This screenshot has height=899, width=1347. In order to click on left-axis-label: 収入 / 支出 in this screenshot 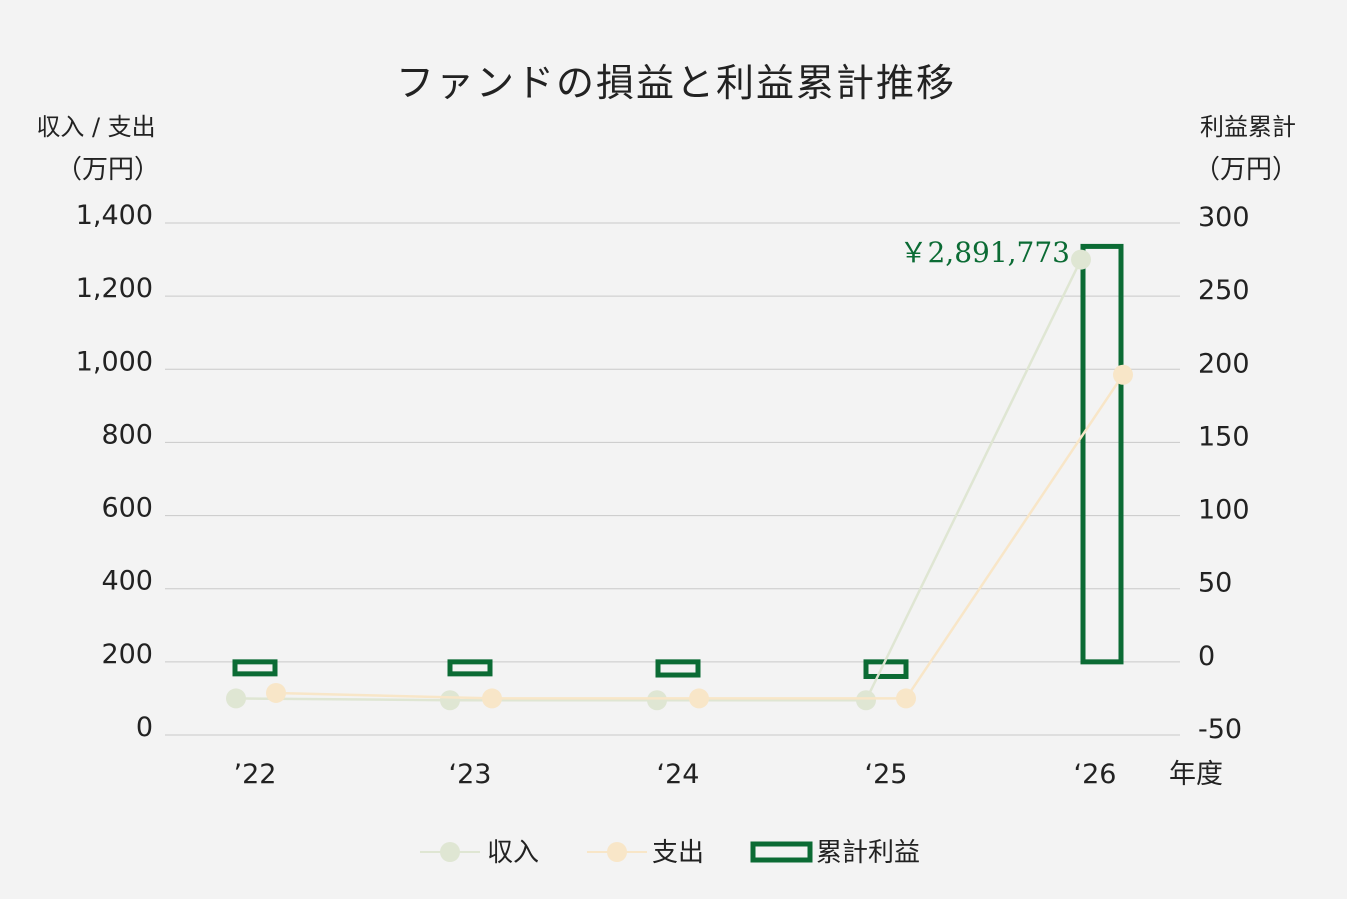, I will do `click(95, 127)`.